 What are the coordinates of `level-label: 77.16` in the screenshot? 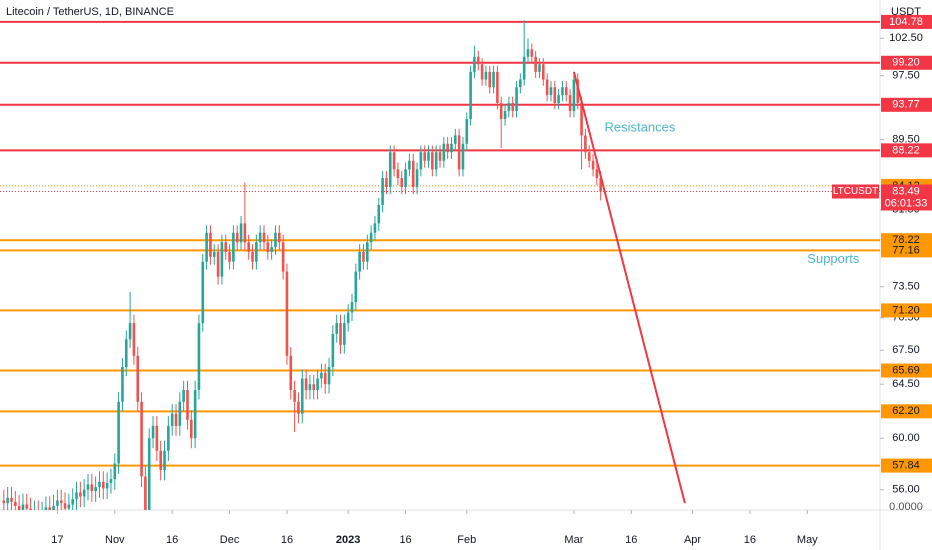 It's located at (906, 250).